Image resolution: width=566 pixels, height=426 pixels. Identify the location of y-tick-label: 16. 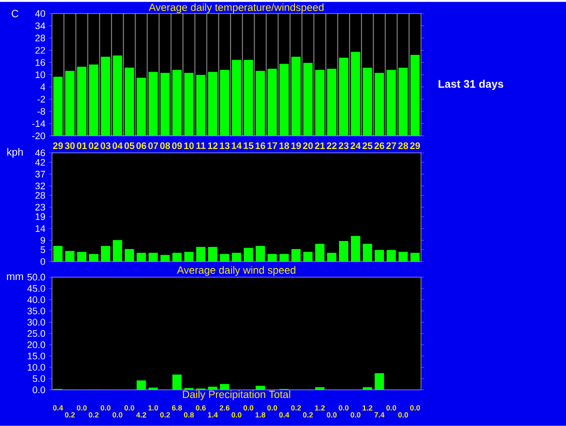
(41, 62).